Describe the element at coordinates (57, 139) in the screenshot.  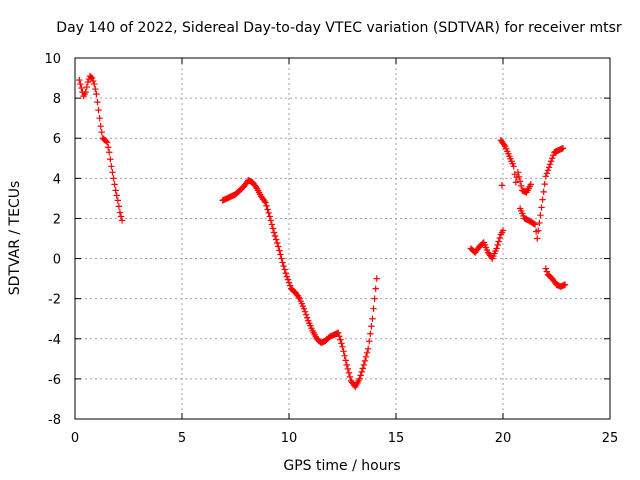
I see `y-tick-label: 6` at that location.